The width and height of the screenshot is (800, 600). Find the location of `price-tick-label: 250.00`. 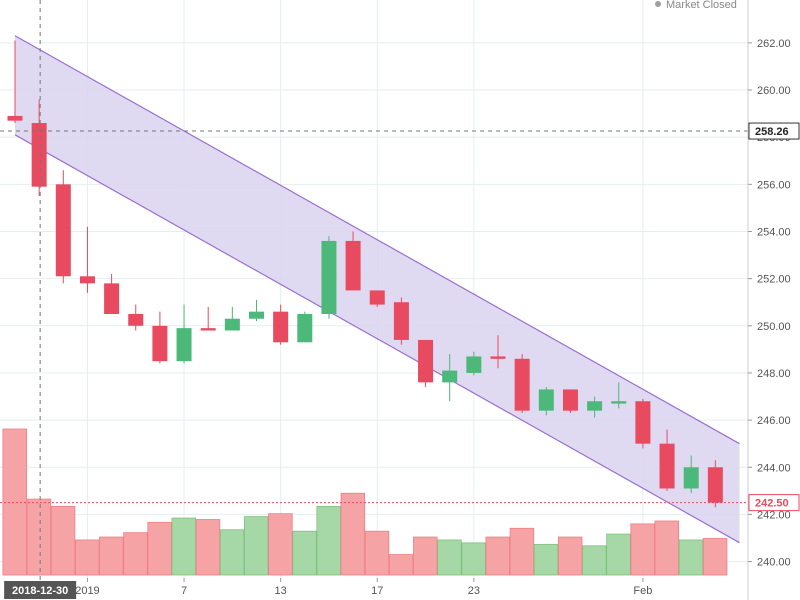

price-tick-label: 250.00 is located at coordinates (774, 327).